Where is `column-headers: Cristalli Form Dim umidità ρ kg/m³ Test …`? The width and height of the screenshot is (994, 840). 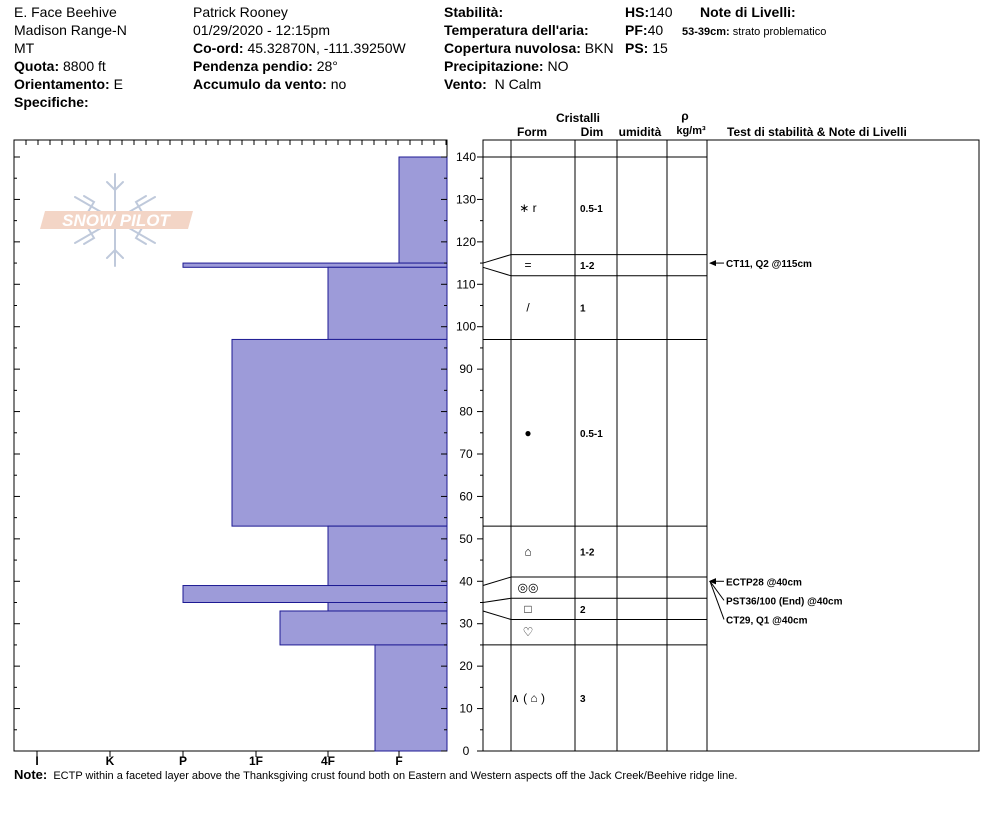 column-headers: Cristalli Form Dim umidità ρ kg/m³ Test … is located at coordinates (712, 124).